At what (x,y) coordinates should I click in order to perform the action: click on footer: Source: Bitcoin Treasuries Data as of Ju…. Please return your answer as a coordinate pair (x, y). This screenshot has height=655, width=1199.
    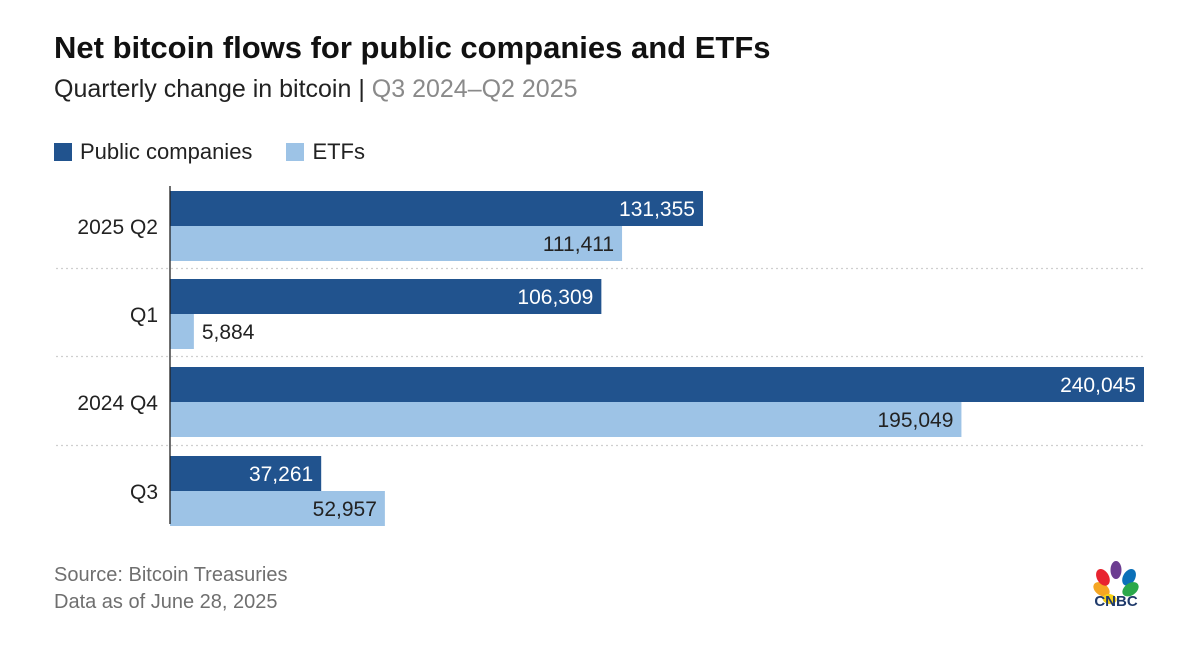
    Looking at the image, I should click on (170, 589).